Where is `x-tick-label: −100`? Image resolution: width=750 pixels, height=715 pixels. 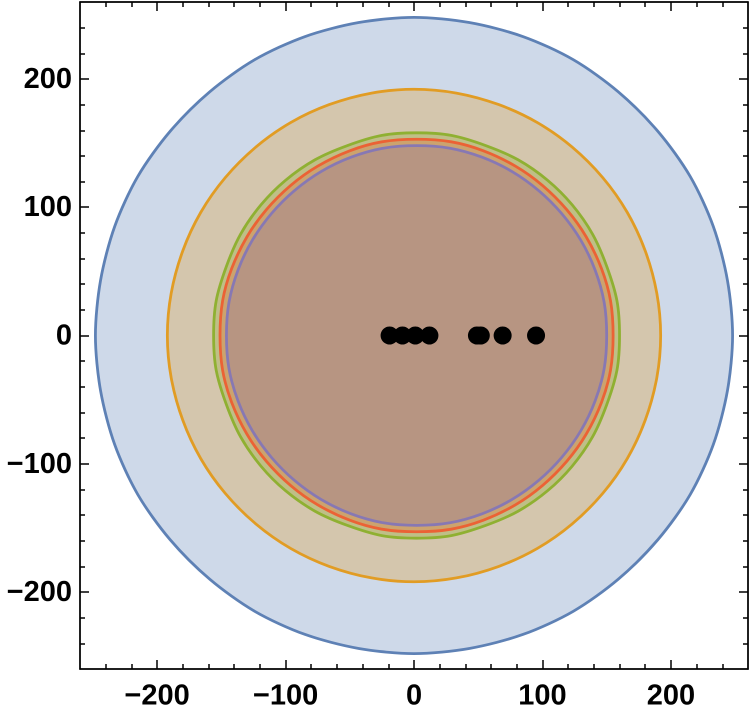 x-tick-label: −100 is located at coordinates (285, 696).